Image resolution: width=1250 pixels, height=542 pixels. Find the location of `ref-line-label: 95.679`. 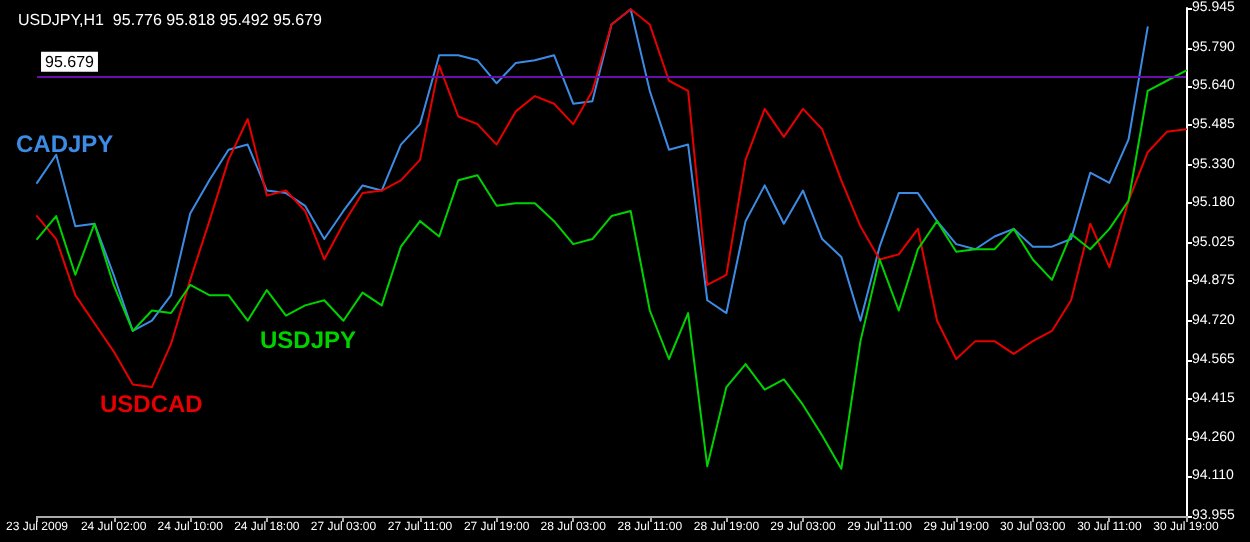

ref-line-label: 95.679 is located at coordinates (70, 61).